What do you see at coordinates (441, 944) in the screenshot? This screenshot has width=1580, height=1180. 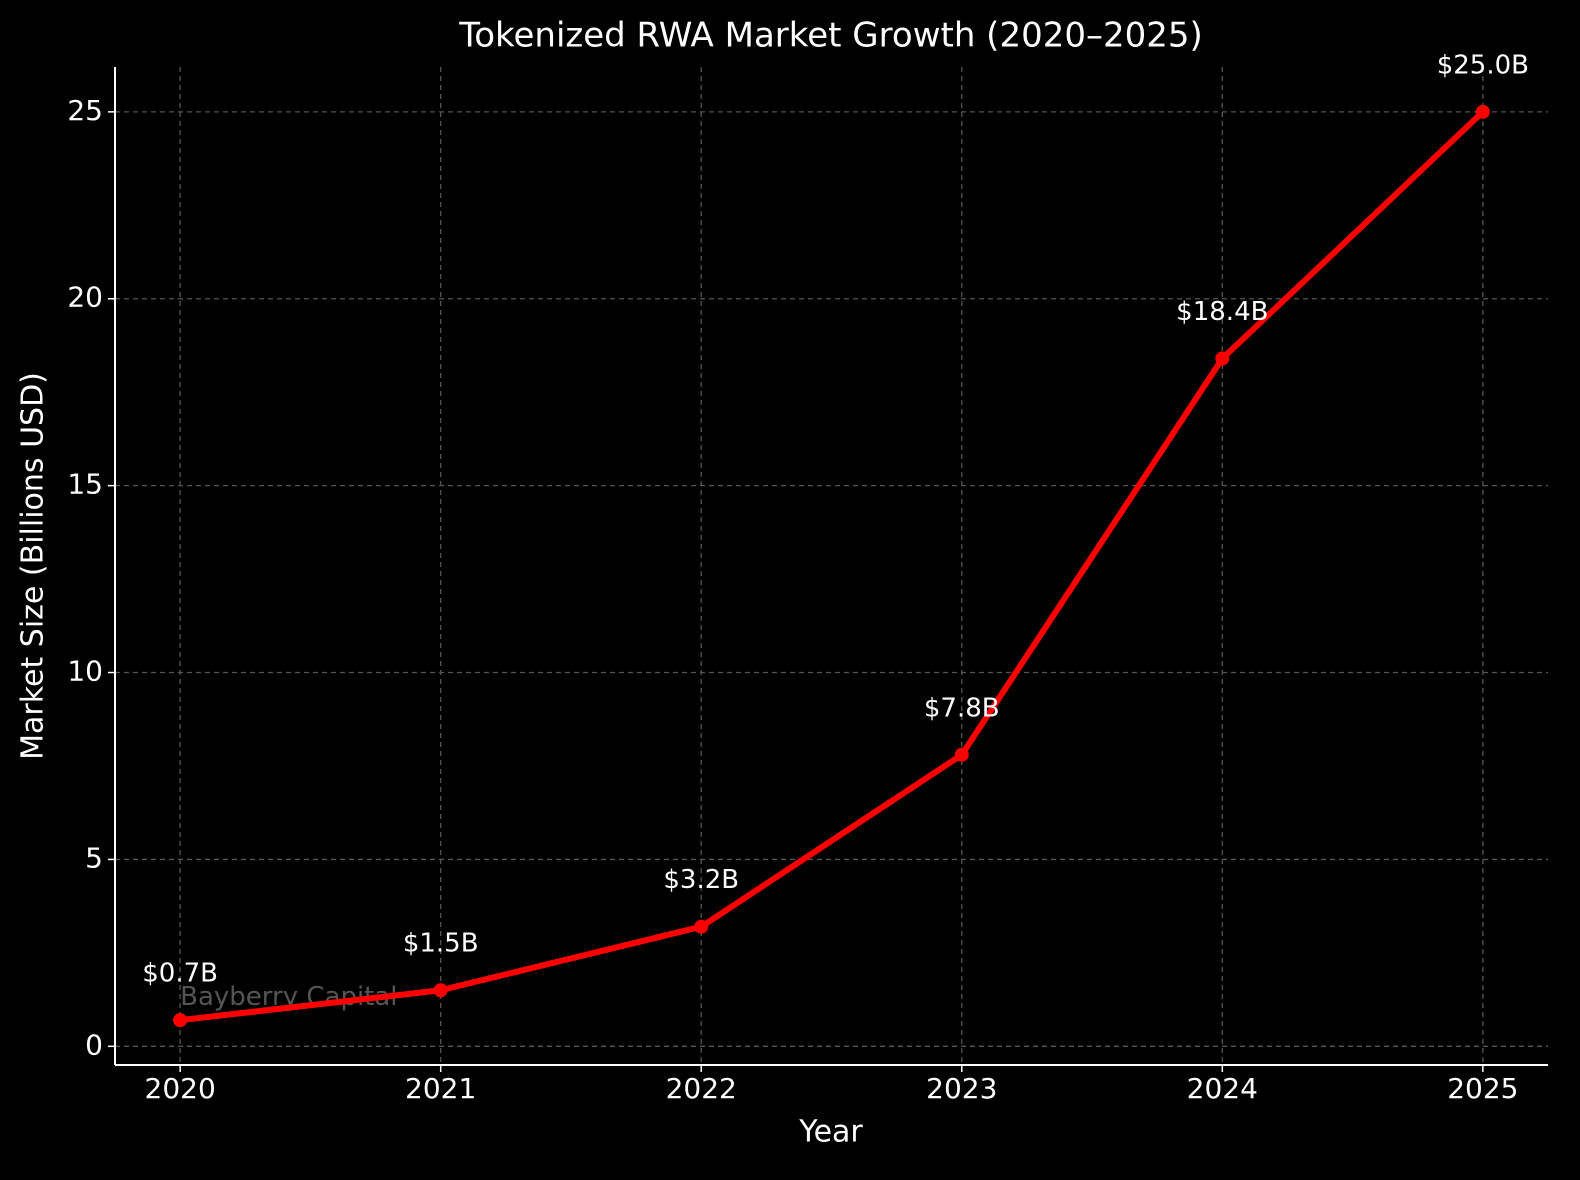 I see `data-label: $1.5B` at bounding box center [441, 944].